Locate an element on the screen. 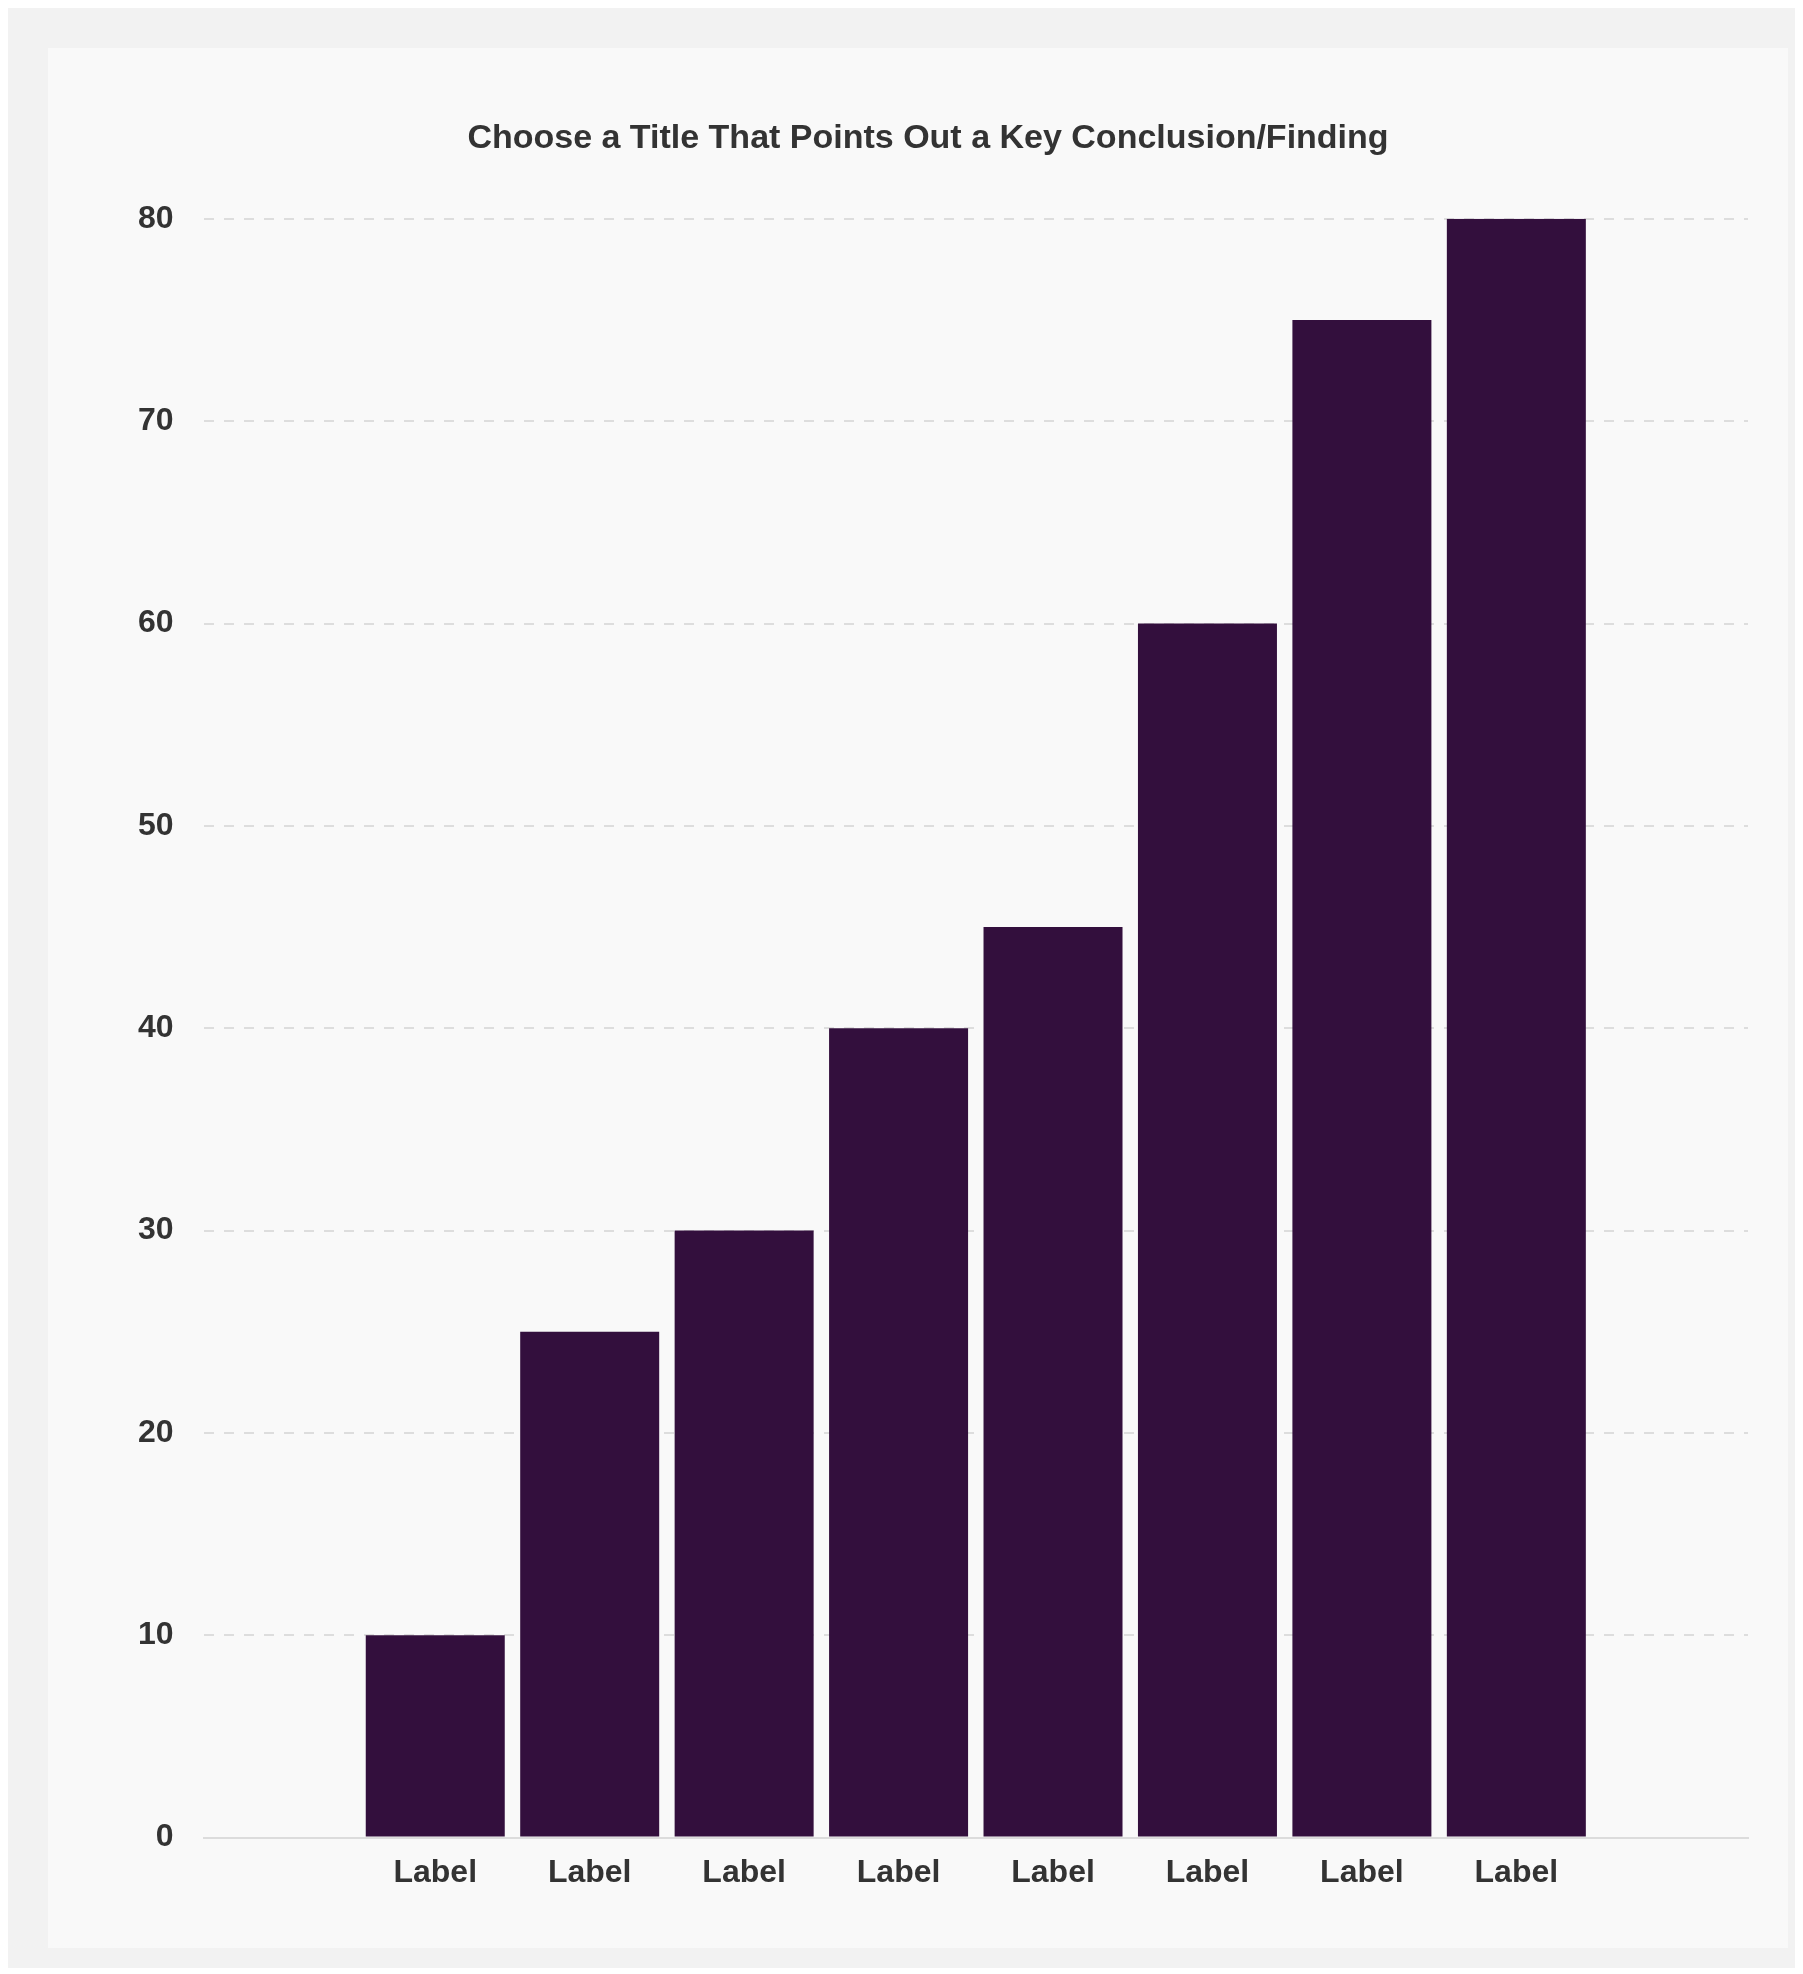 The image size is (1803, 1974). y-tick-label: 0 is located at coordinates (164, 1835).